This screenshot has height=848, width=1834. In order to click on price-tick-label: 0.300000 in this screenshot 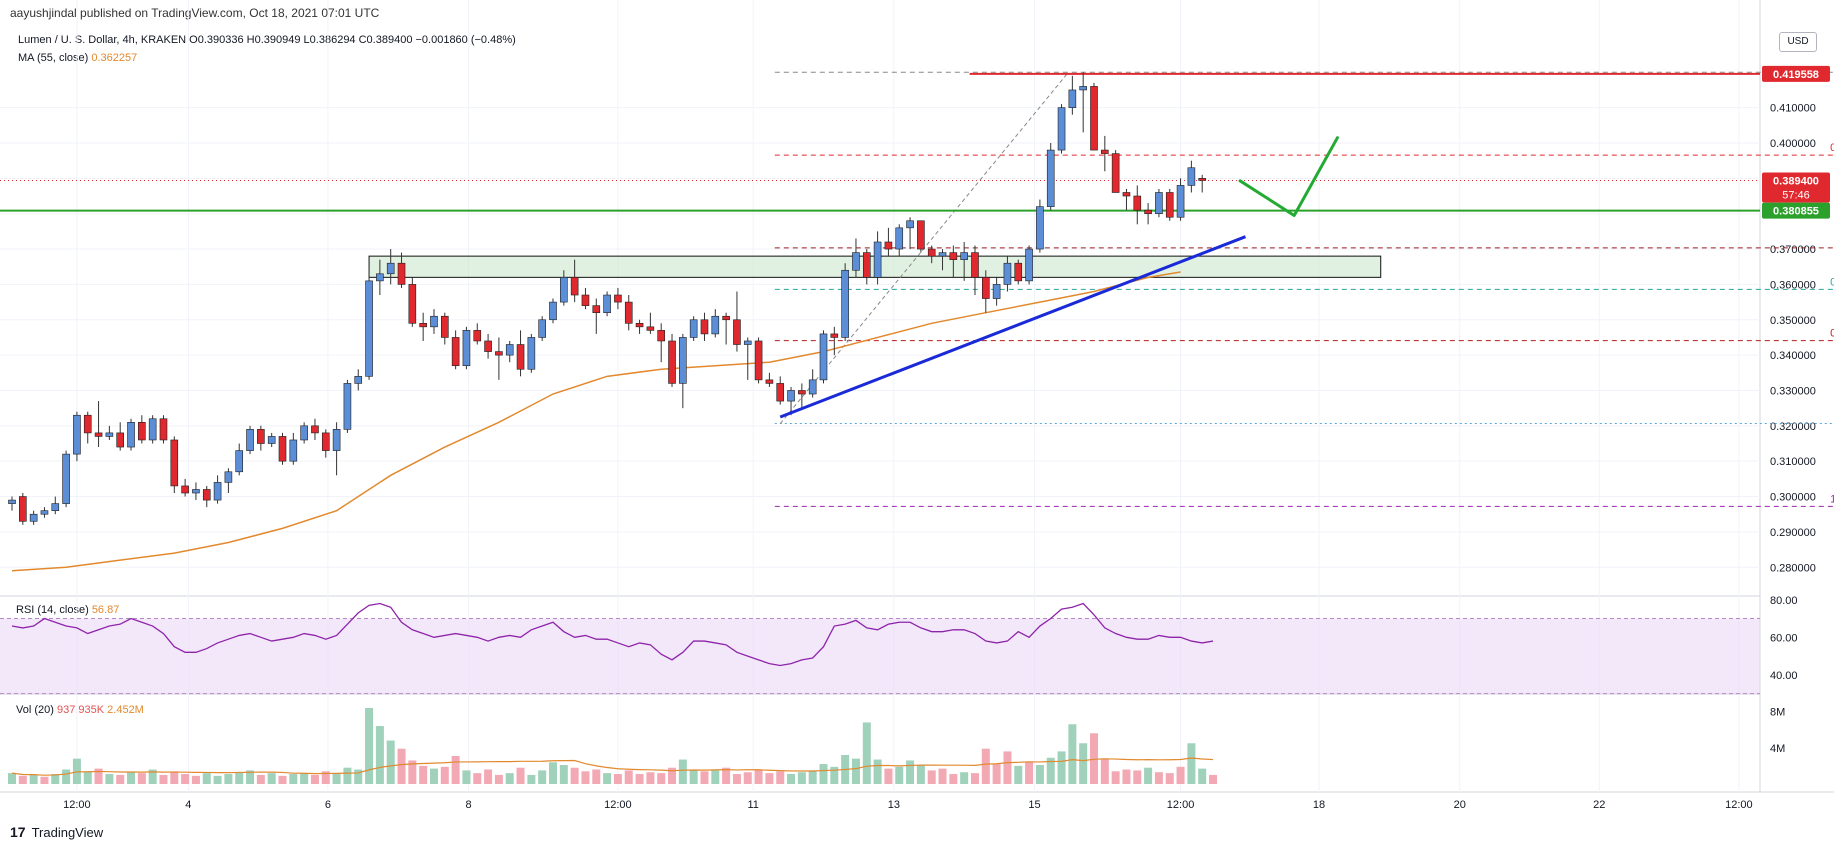, I will do `click(1793, 498)`.